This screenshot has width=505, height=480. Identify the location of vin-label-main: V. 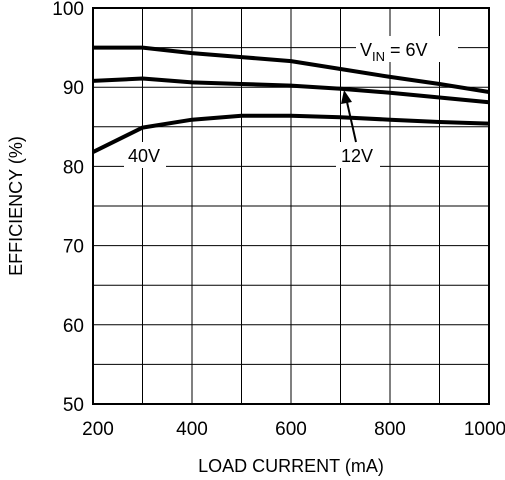
(366, 50).